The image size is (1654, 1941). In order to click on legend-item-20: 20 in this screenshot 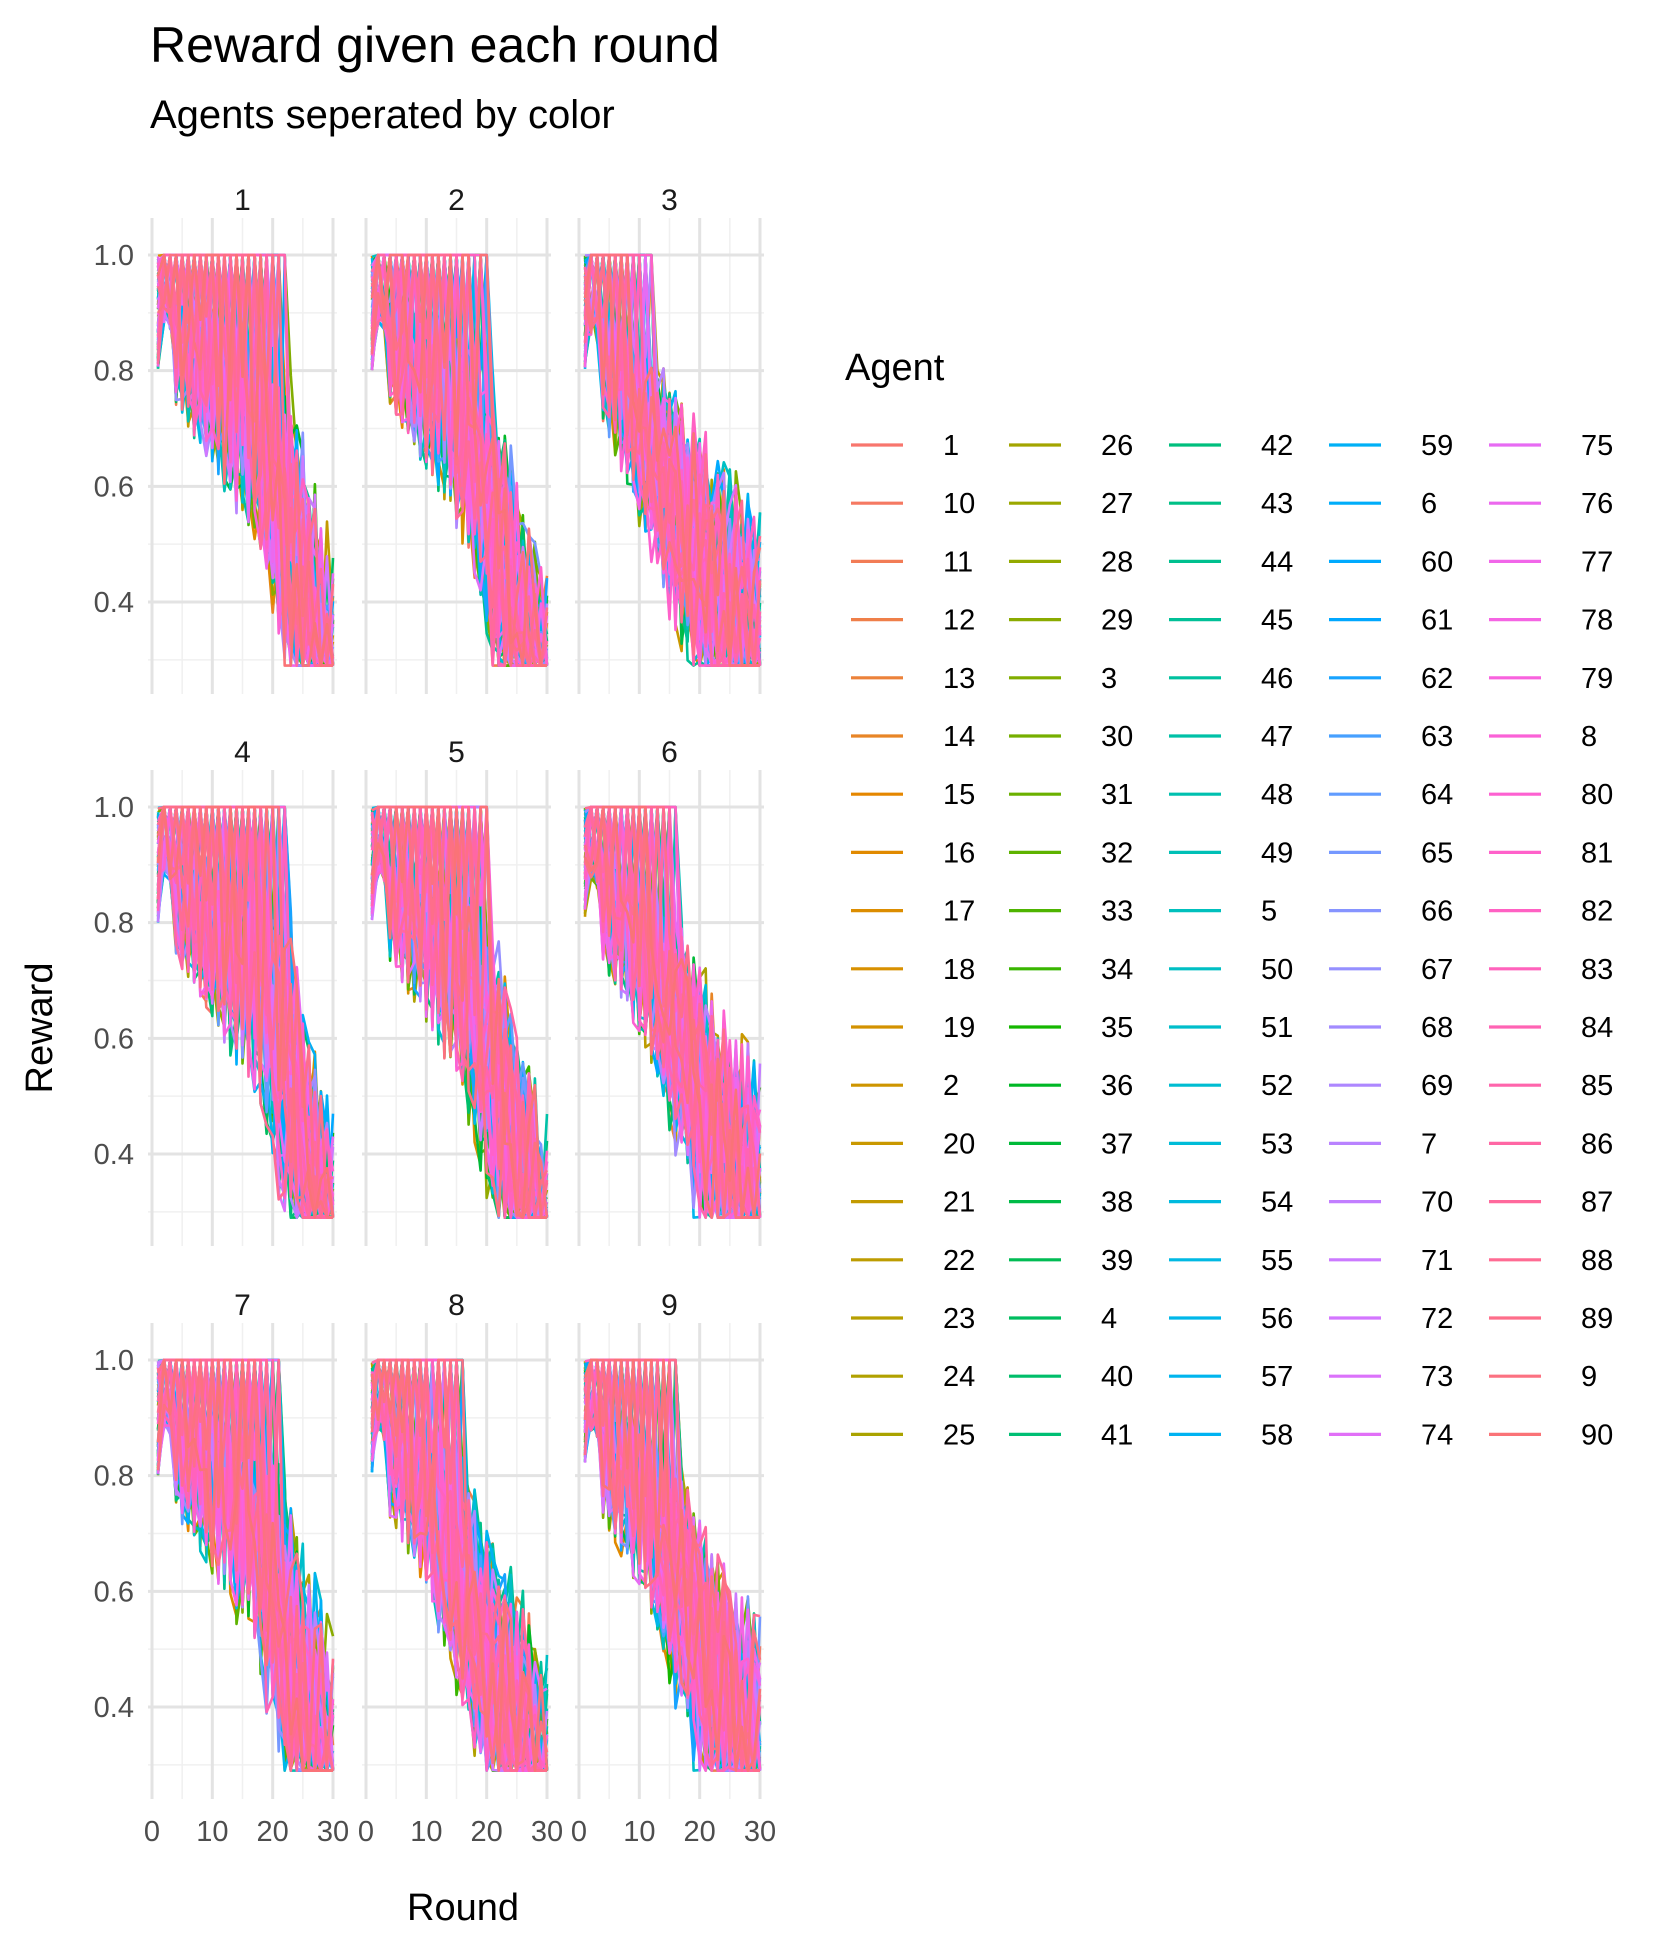, I will do `click(913, 1144)`.